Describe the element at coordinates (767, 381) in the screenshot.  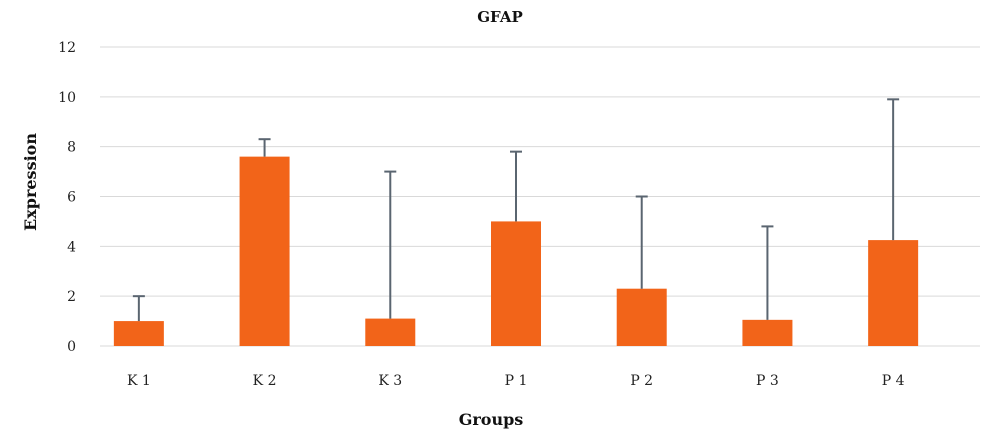
I see `x-tick-label: P 3` at that location.